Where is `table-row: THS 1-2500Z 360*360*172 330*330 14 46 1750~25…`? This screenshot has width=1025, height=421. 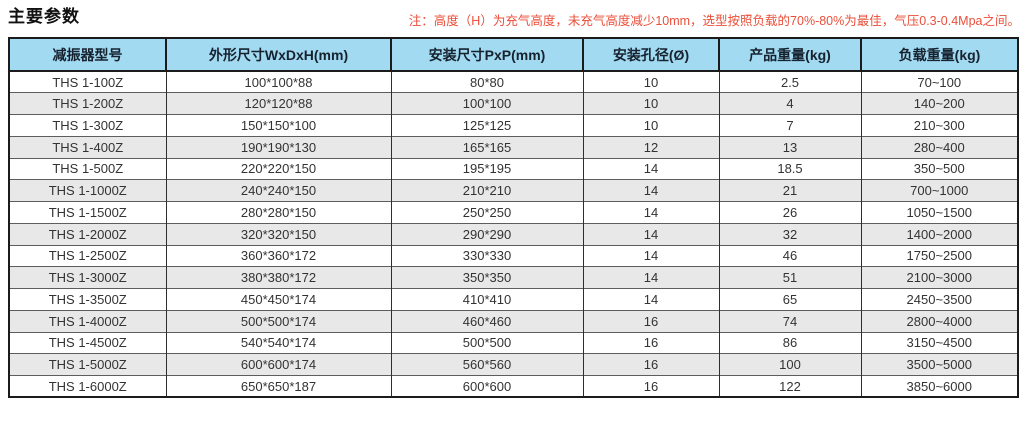 table-row: THS 1-2500Z 360*360*172 330*330 14 46 1750~25… is located at coordinates (513, 255).